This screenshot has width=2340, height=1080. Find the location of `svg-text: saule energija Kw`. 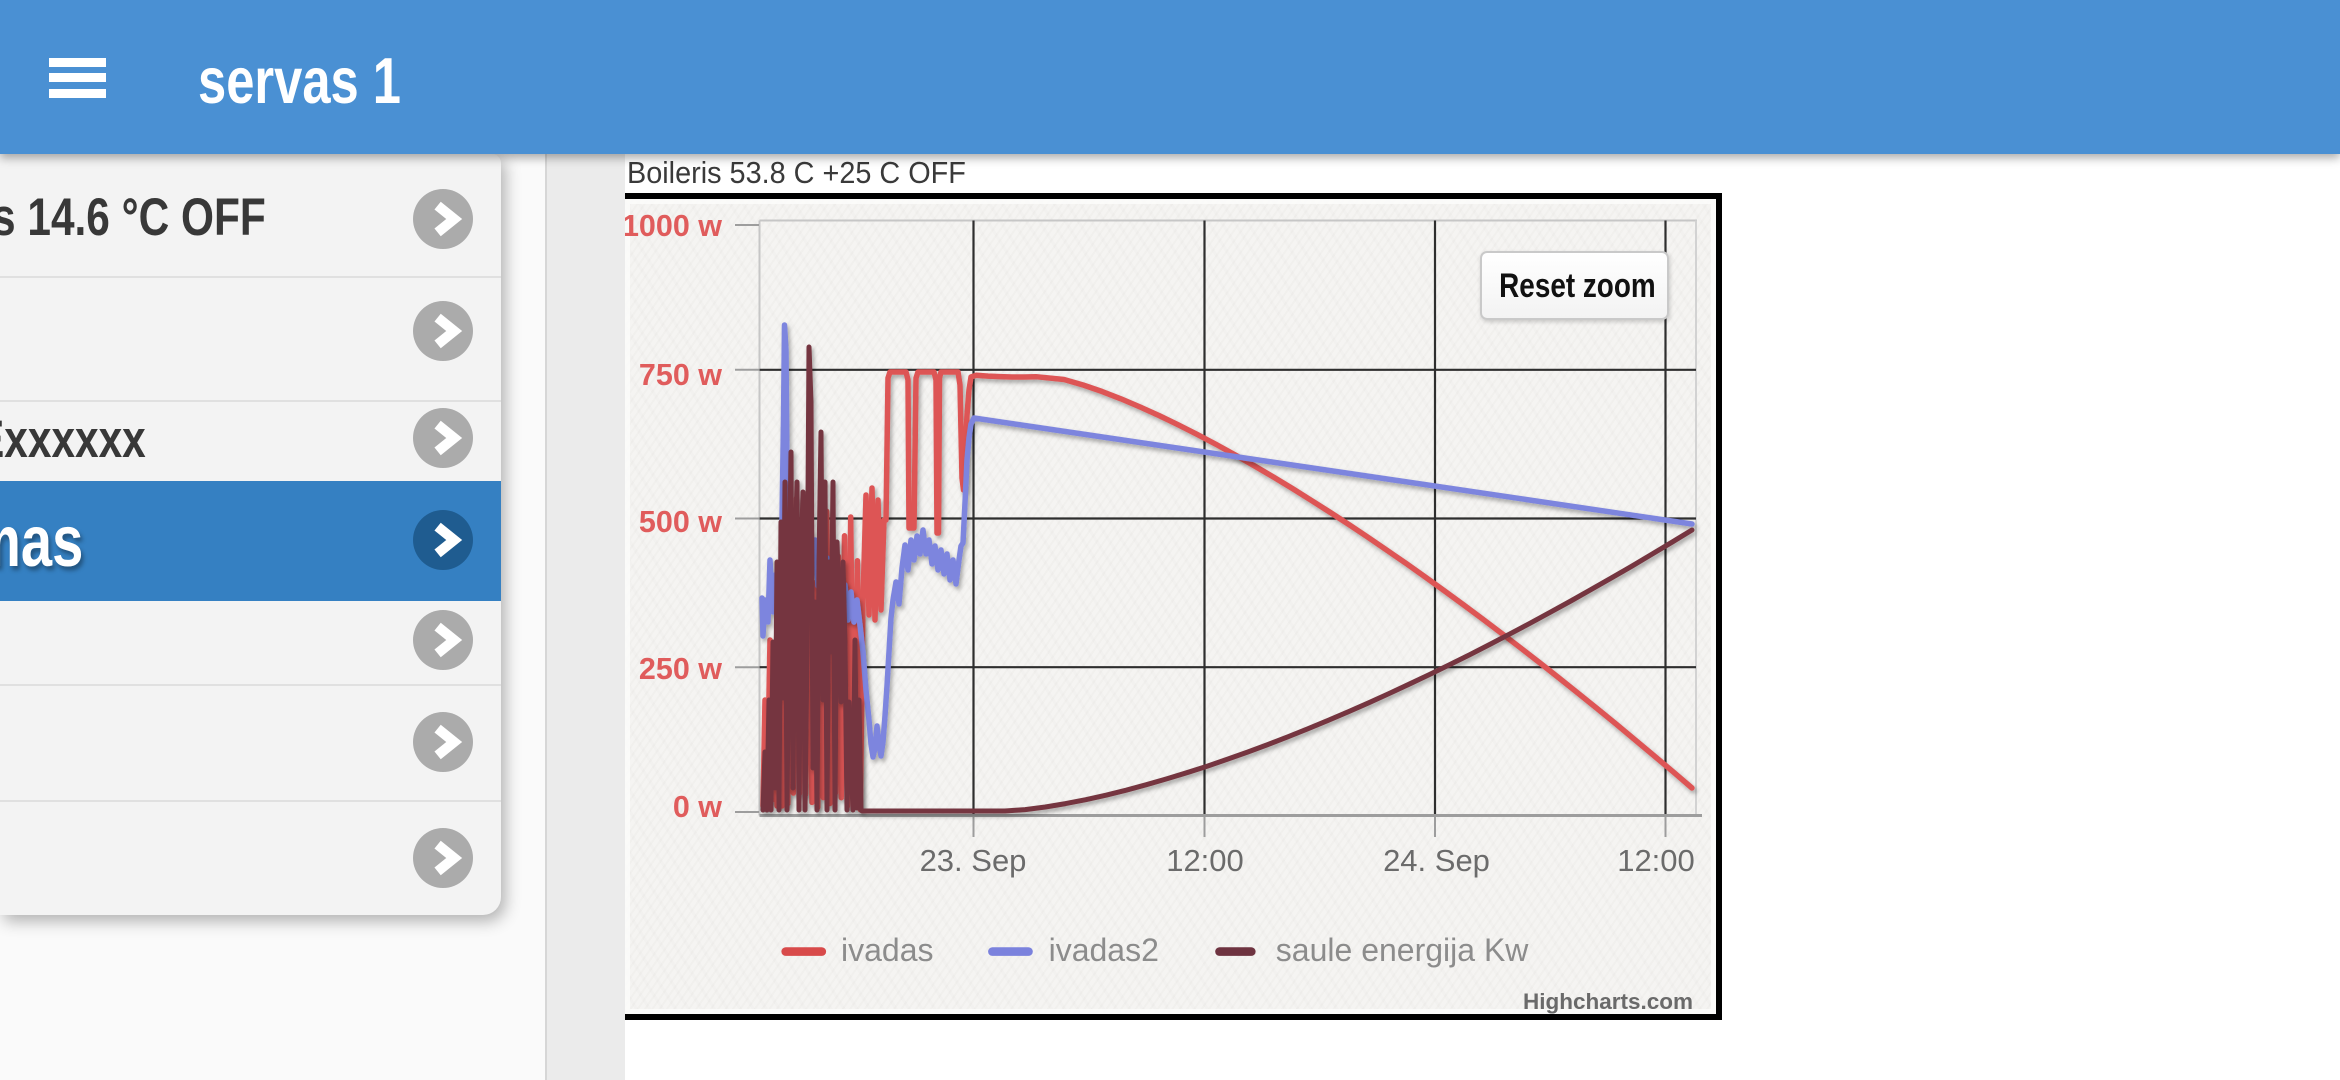

svg-text: saule energija Kw is located at coordinates (1402, 950).